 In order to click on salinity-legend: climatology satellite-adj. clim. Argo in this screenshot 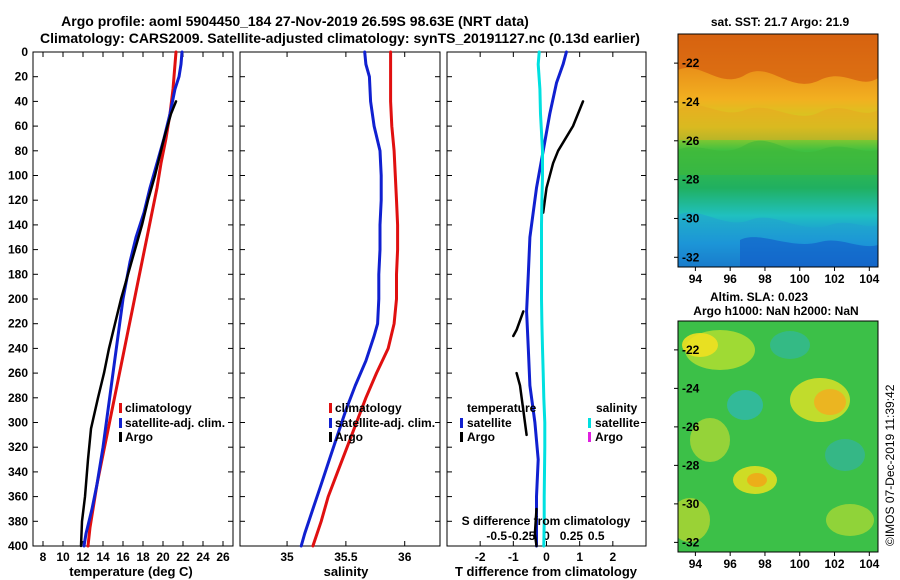, I will do `click(382, 422)`.